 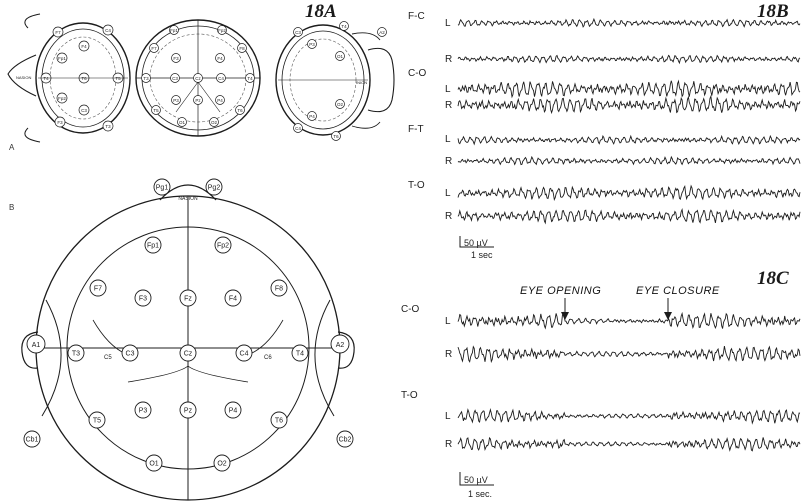 I want to click on lead-label-fc: F-C, so click(x=416, y=16).